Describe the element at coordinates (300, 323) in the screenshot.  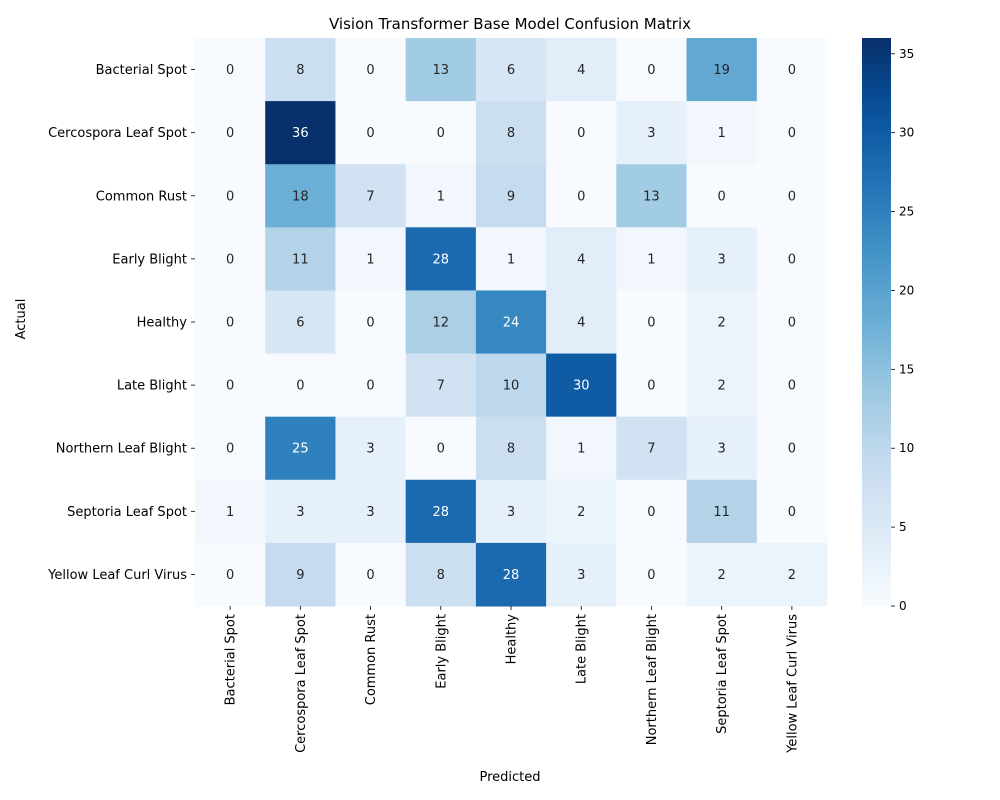
I see `cell-value-label: 6` at that location.